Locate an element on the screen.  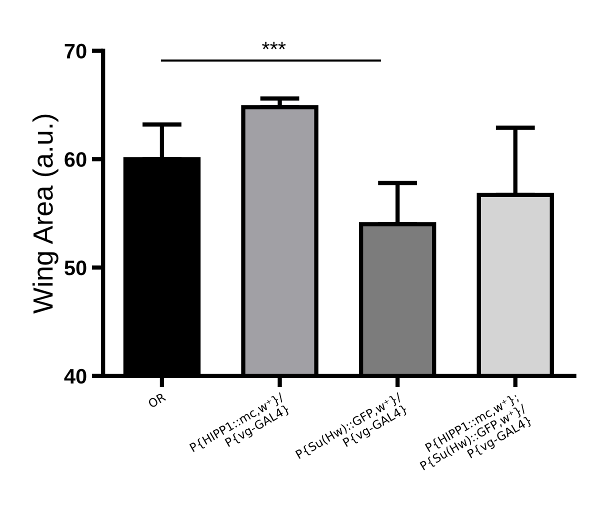
y-tick-label: 50 is located at coordinates (75, 268).